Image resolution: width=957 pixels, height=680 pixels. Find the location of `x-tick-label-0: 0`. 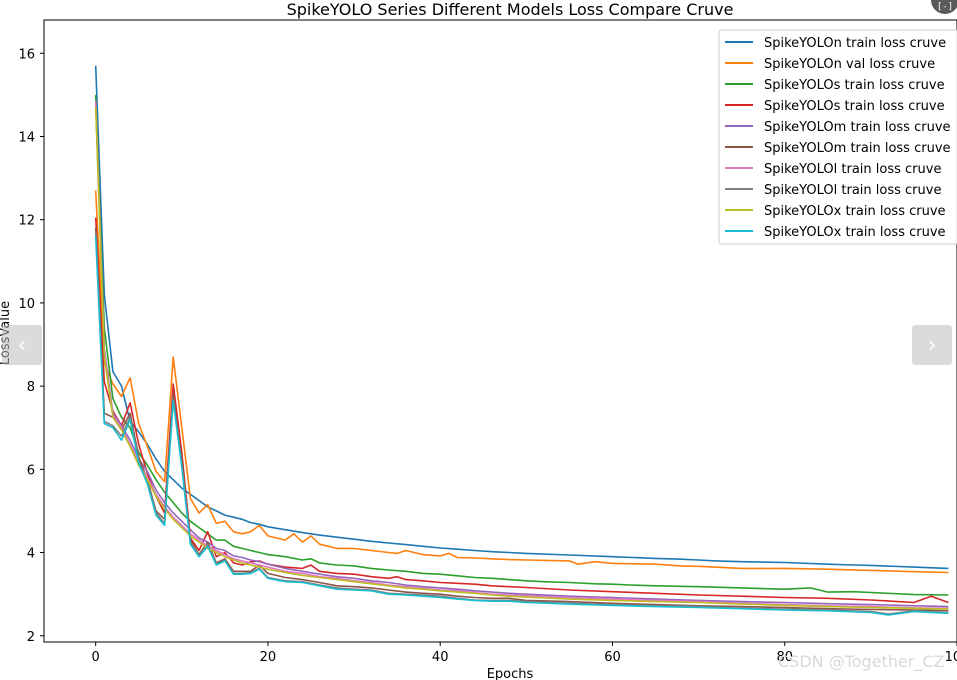

x-tick-label-0: 0 is located at coordinates (96, 657).